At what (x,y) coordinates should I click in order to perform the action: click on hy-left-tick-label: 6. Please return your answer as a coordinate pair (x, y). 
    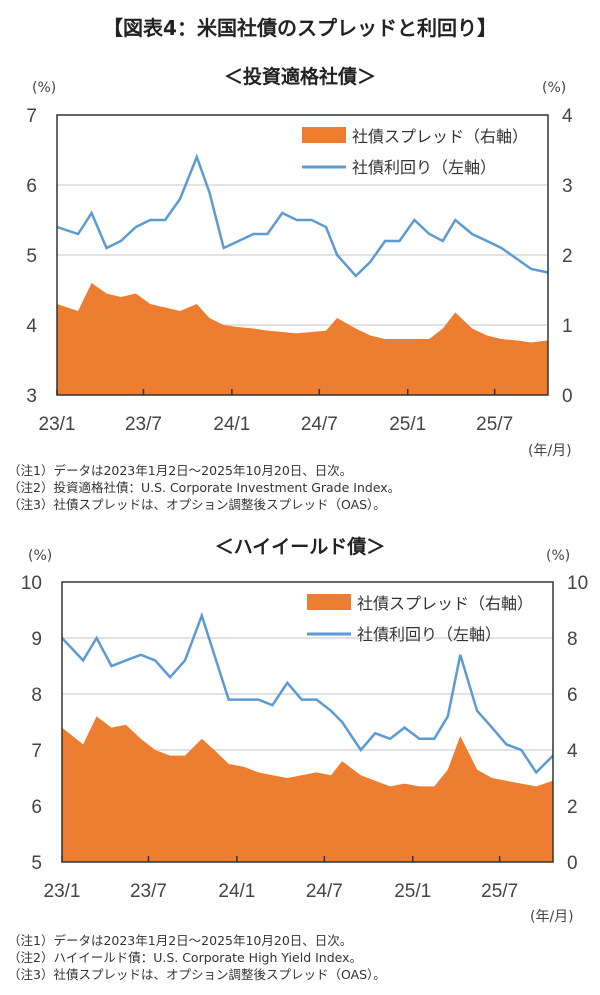
    Looking at the image, I should click on (36, 807).